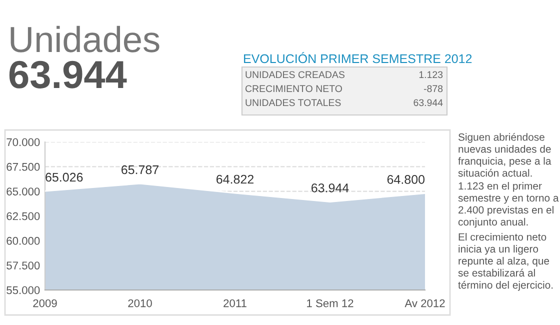 This screenshot has height=325, width=560. I want to click on y-tick-label: 70.000, so click(23, 142).